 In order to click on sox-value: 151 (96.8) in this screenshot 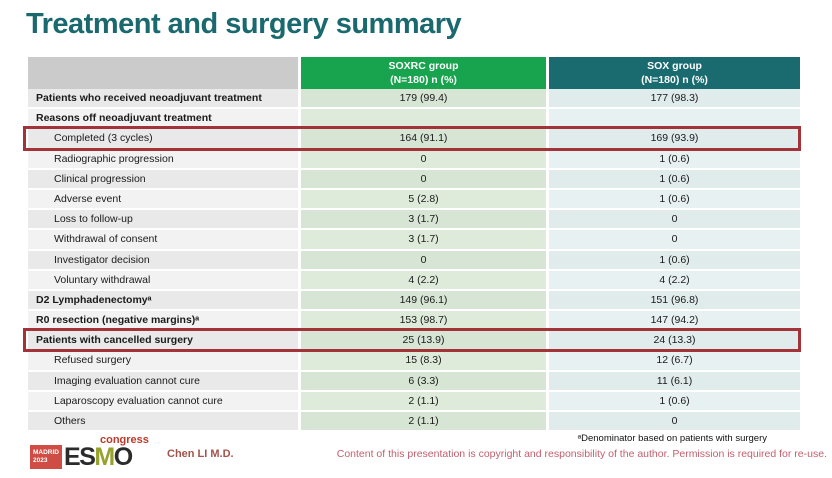, I will do `click(673, 301)`.